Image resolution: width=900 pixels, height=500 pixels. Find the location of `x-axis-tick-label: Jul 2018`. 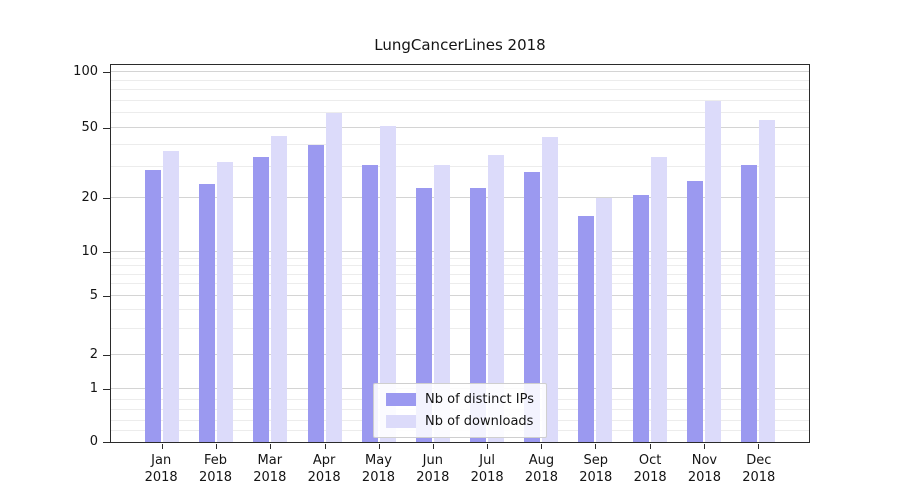

x-axis-tick-label: Jul 2018 is located at coordinates (487, 469).